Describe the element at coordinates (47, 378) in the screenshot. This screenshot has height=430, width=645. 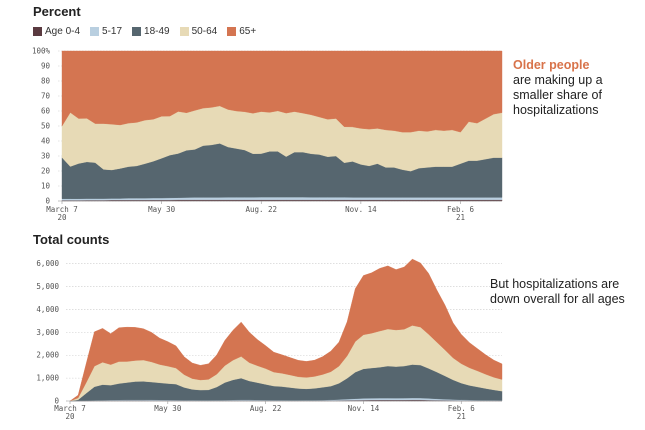
I see `y-tick-label: 1,000` at that location.